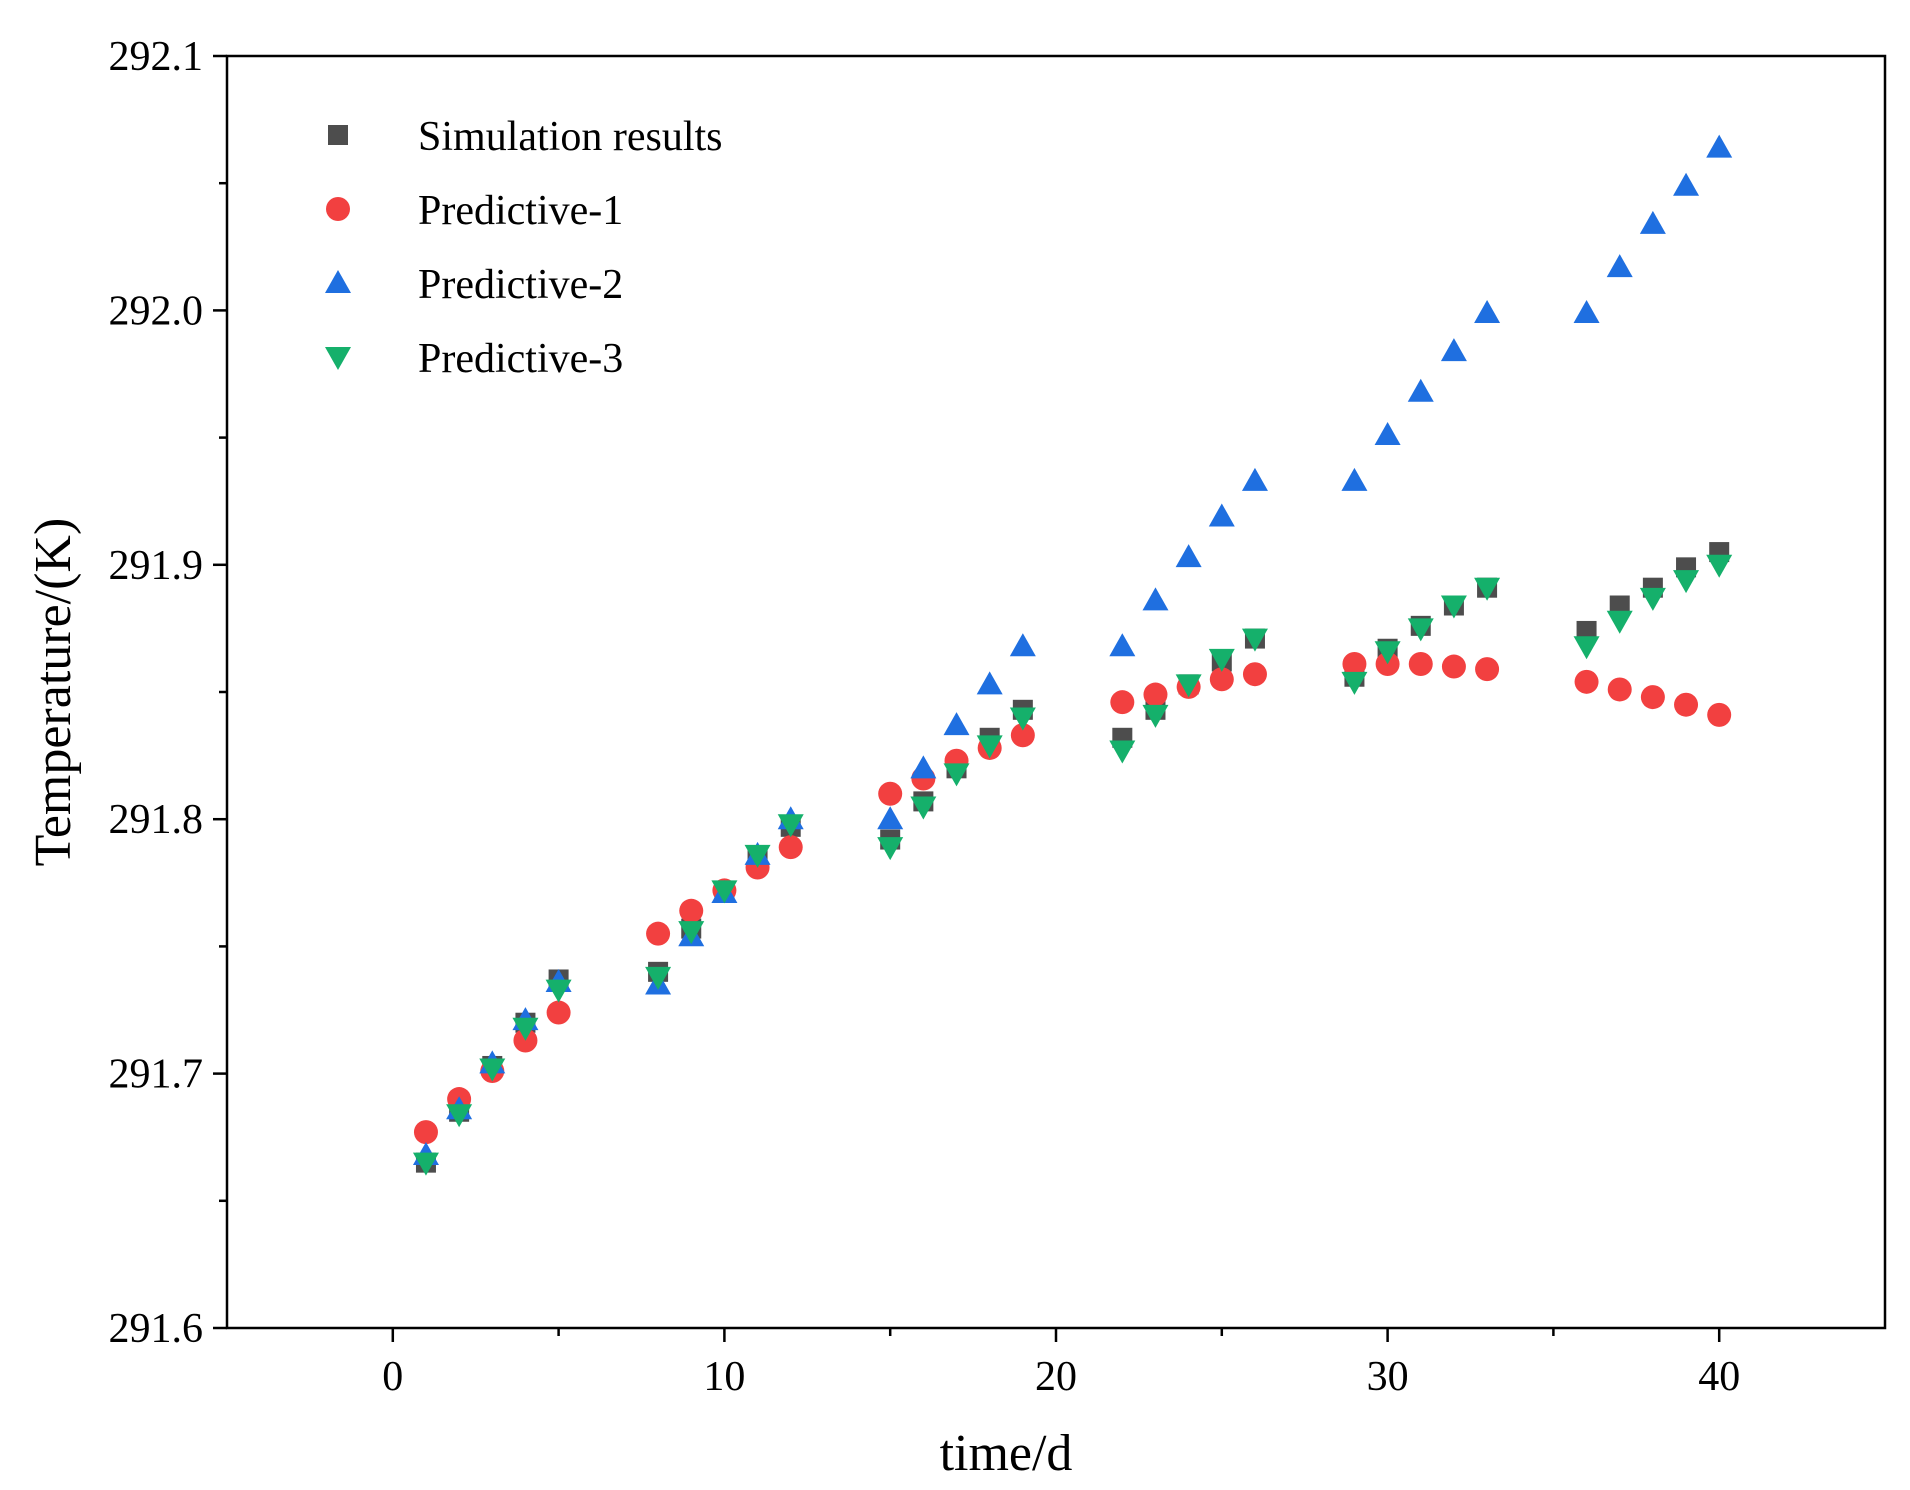 This screenshot has width=1910, height=1490. What do you see at coordinates (156, 57) in the screenshot?
I see `y-tick-label: 292.1` at bounding box center [156, 57].